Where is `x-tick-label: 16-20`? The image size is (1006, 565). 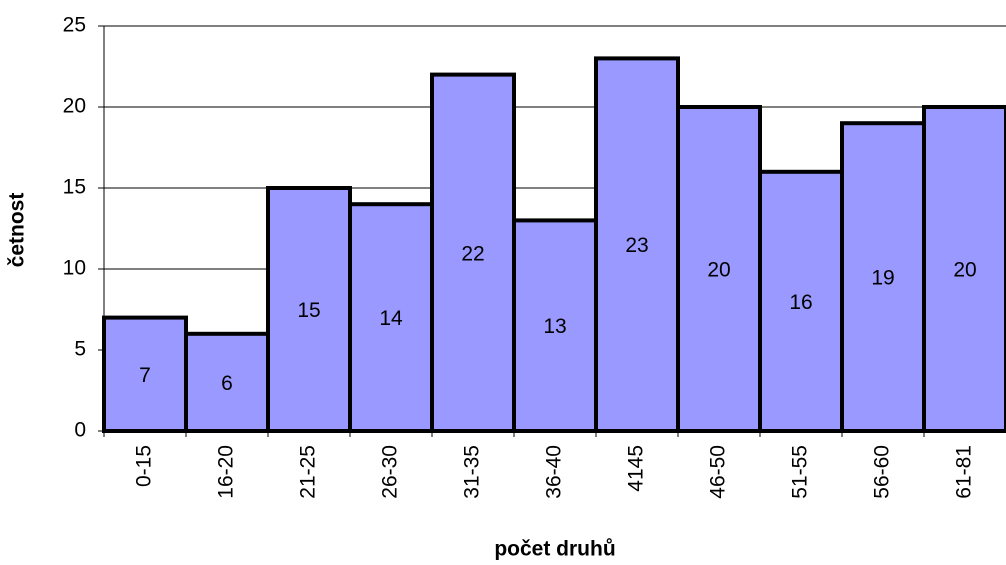
x-tick-label: 16-20 is located at coordinates (226, 472).